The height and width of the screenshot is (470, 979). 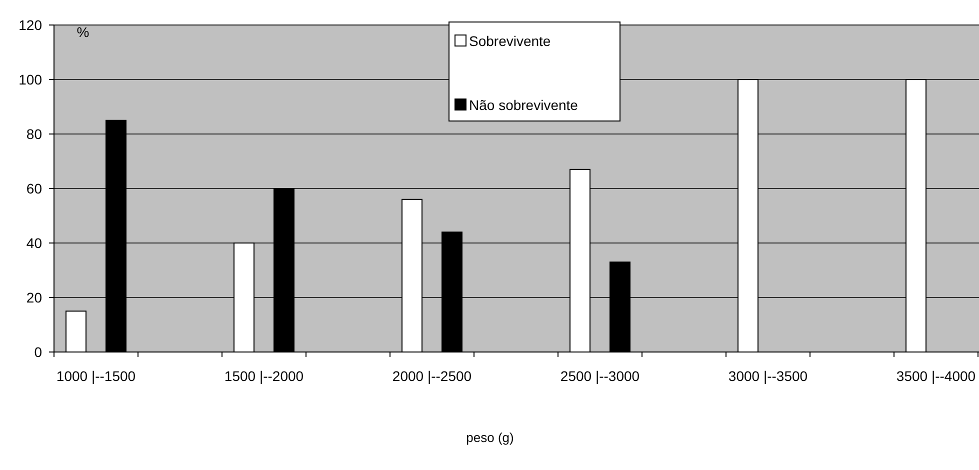 I want to click on x-tick-label: 2000 |--2500, so click(x=432, y=376).